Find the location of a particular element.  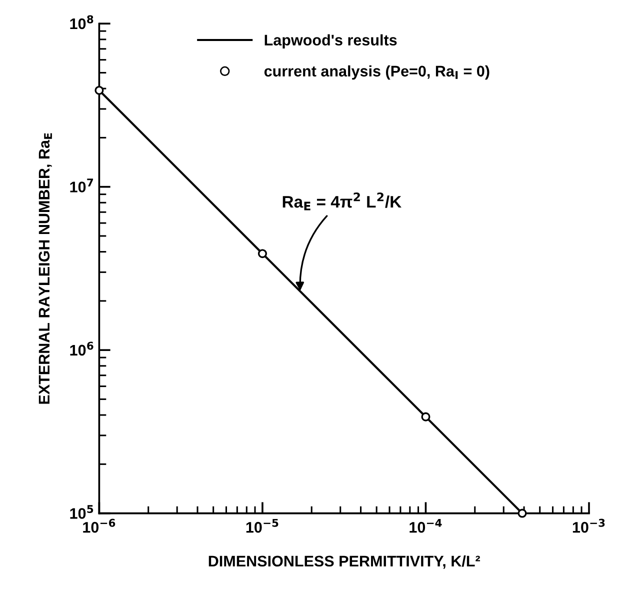

x-axis-title: DIMENSIONLESS PERMITTIVITY, K/L² is located at coordinates (344, 562).